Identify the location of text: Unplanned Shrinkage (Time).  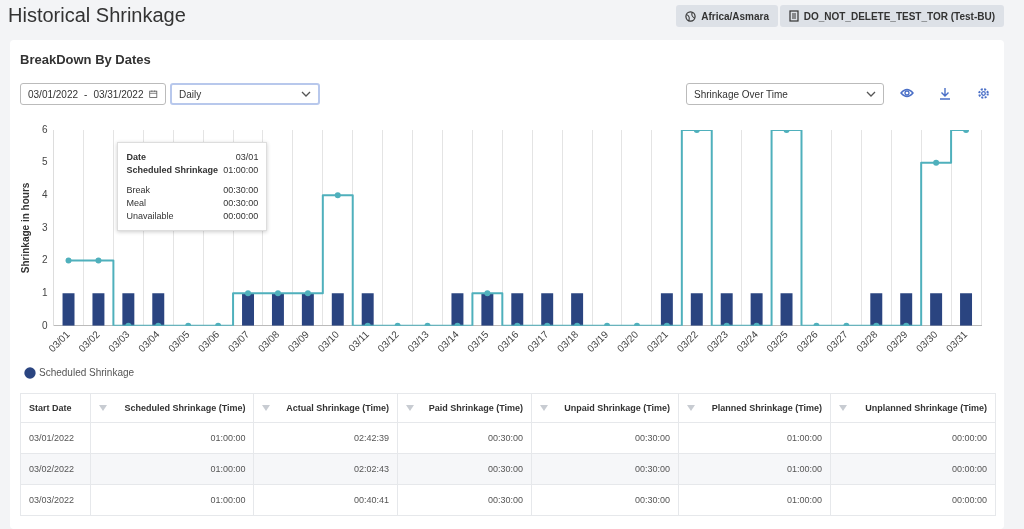
(926, 408).